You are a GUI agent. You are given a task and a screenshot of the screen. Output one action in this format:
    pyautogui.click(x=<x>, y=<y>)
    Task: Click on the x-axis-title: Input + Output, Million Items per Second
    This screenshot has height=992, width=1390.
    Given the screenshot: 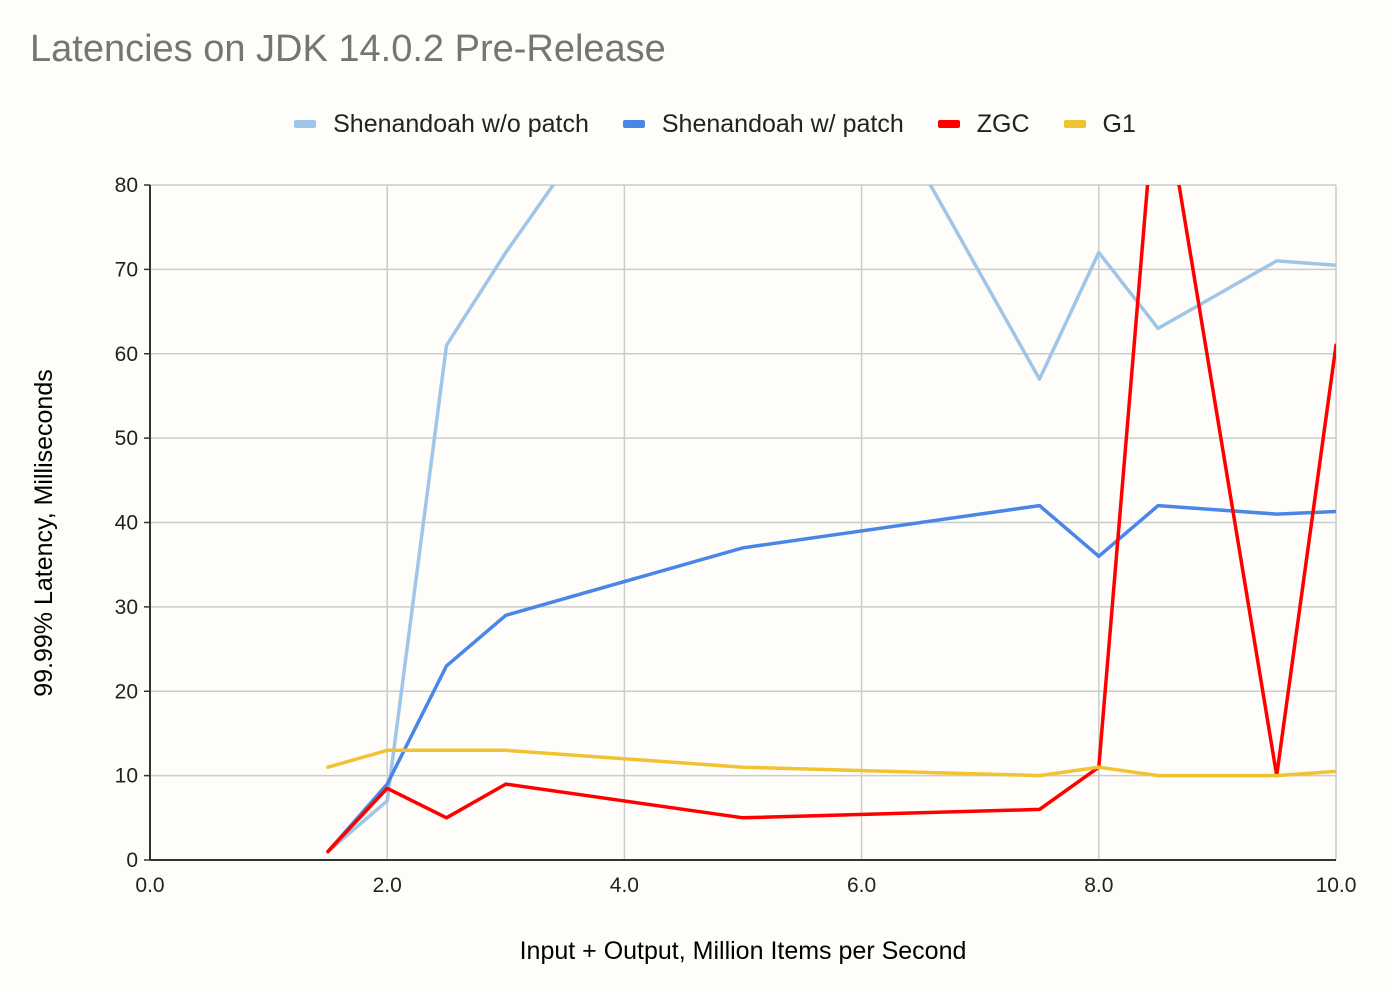 What is the action you would take?
    pyautogui.click(x=743, y=951)
    